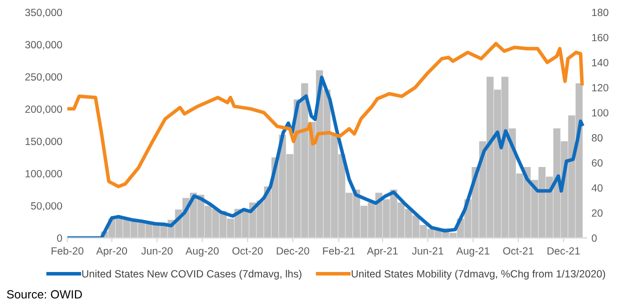 The width and height of the screenshot is (641, 307). What do you see at coordinates (112, 252) in the screenshot?
I see `x-tick-label: Apr-20` at bounding box center [112, 252].